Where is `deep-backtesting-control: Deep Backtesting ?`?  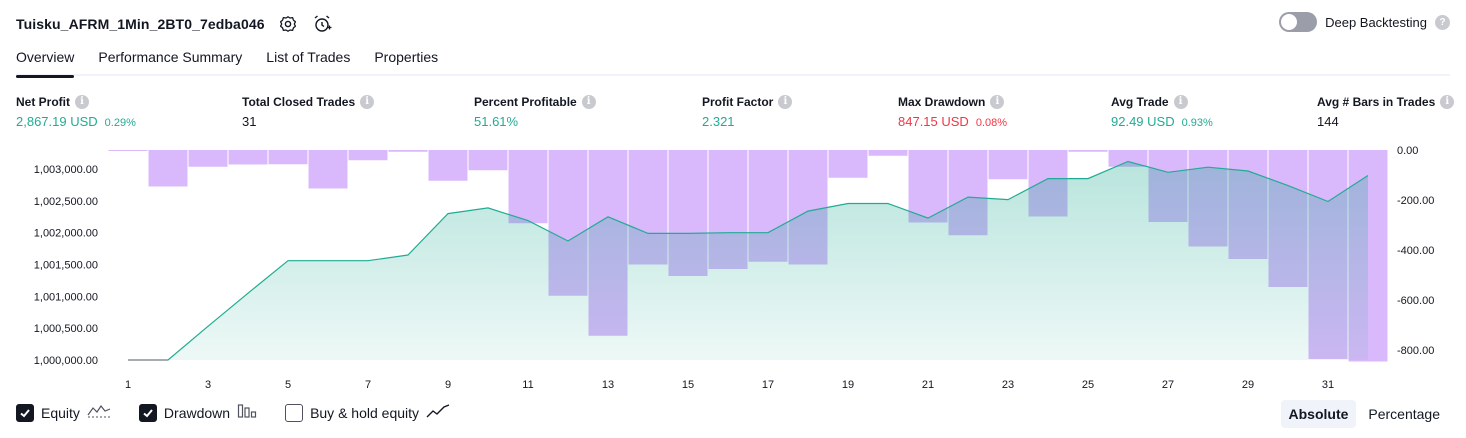
deep-backtesting-control: Deep Backtesting ? is located at coordinates (1364, 22).